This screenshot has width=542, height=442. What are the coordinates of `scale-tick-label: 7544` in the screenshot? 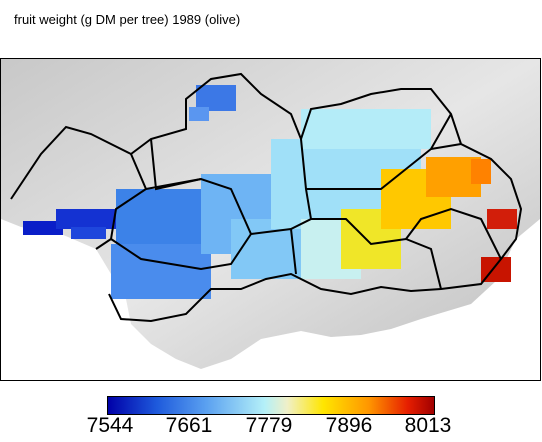 It's located at (110, 425).